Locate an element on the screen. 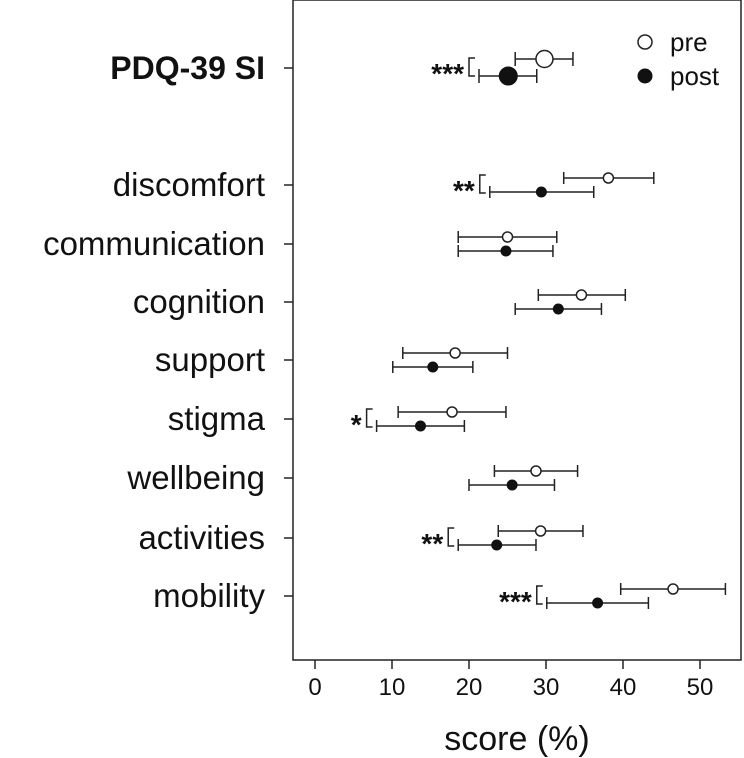  legend-pre-marker is located at coordinates (645, 42).